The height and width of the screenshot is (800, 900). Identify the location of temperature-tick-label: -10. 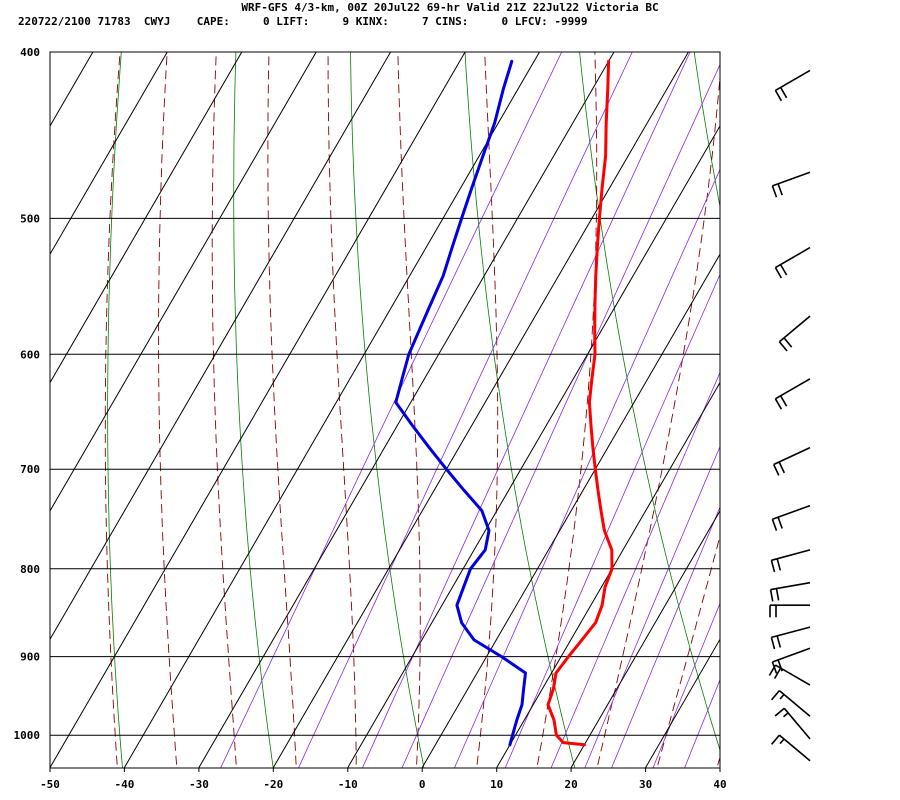
(348, 784).